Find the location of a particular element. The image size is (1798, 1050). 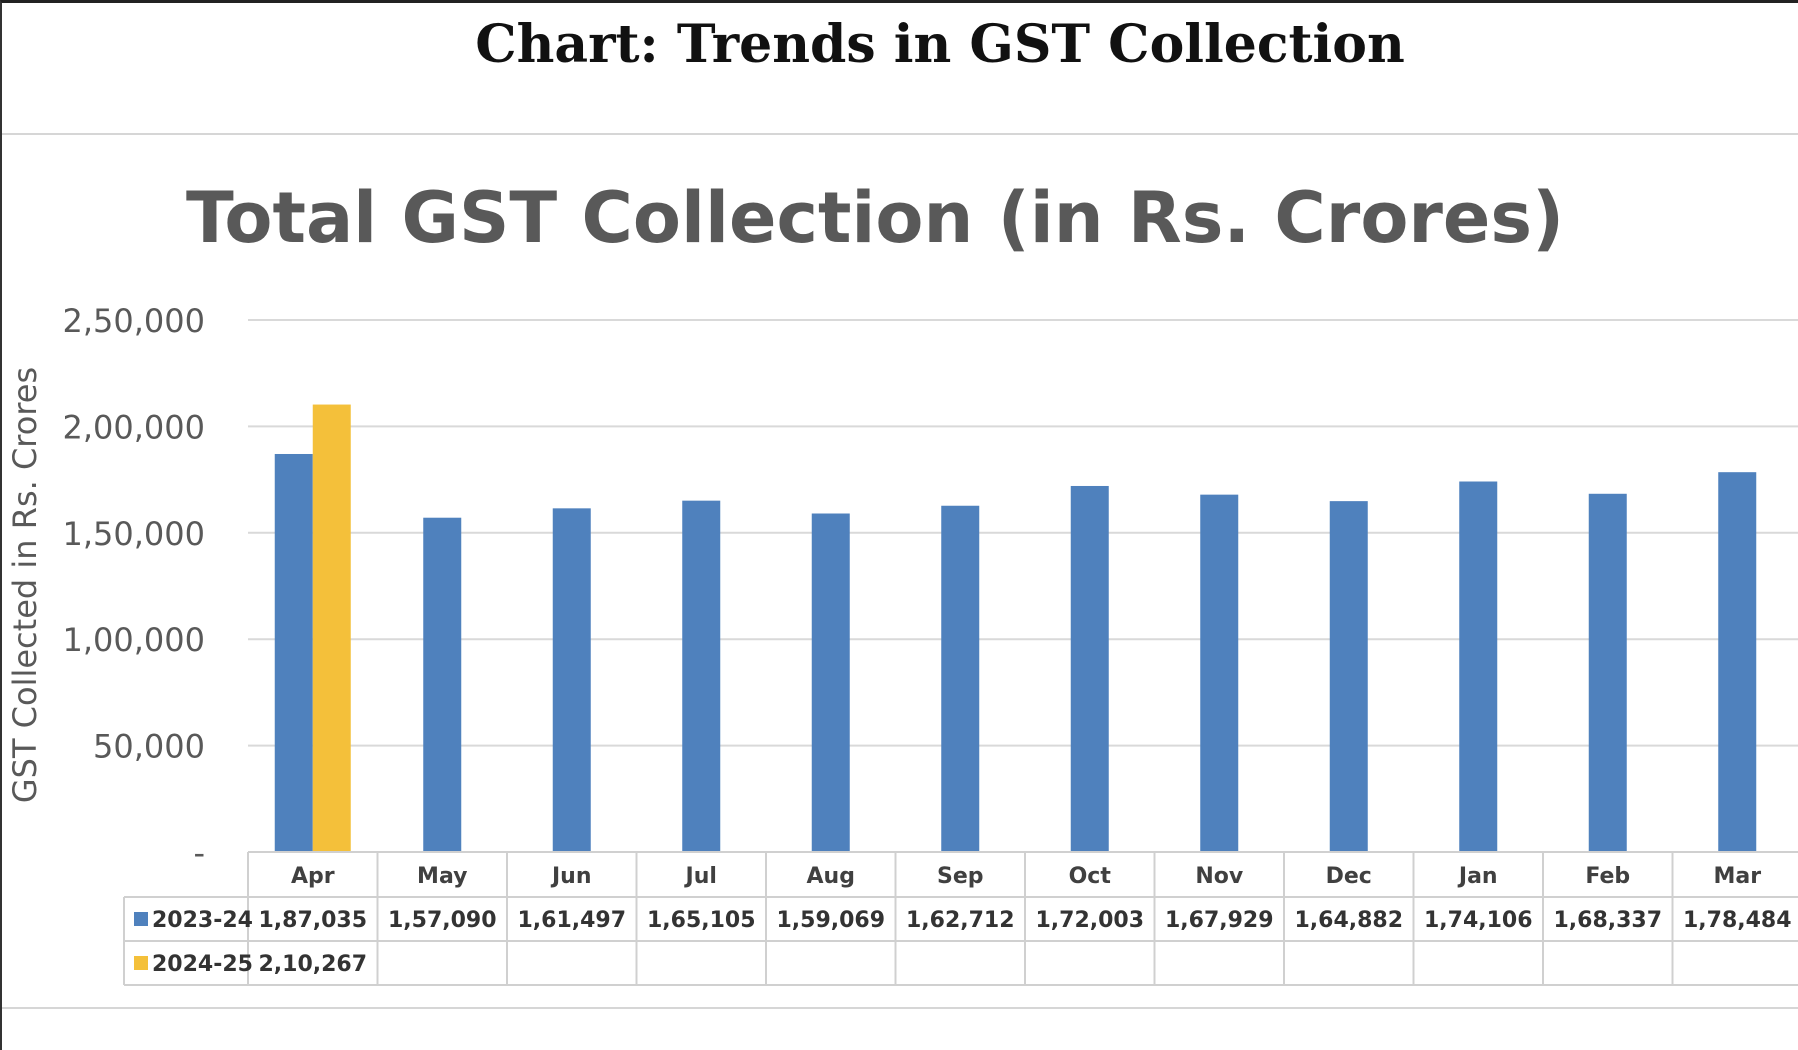

data-label: 1,62,712 is located at coordinates (960, 920).